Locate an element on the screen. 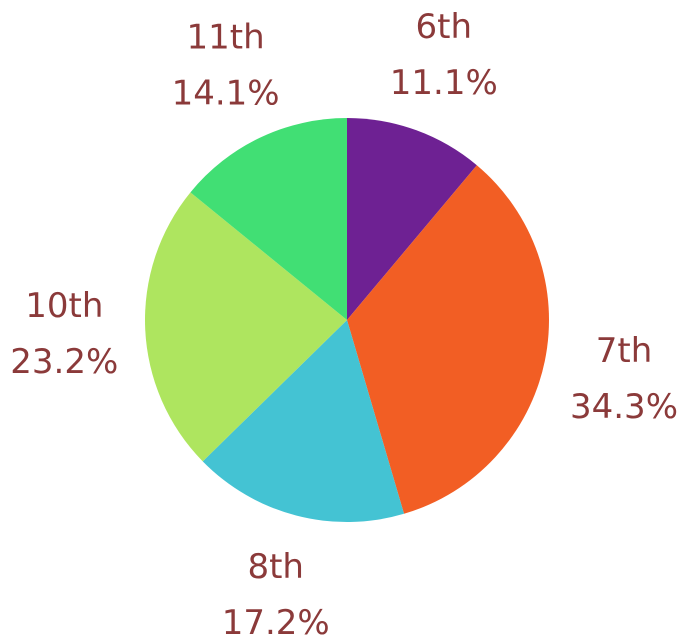  slice-percent-label: 34.3% is located at coordinates (624, 407).